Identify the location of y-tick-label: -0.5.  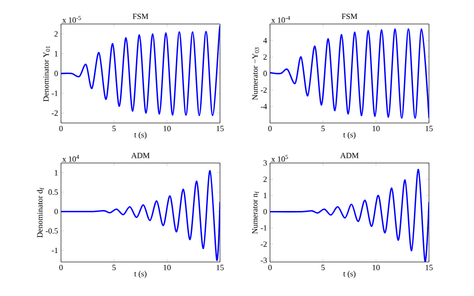
(52, 231).